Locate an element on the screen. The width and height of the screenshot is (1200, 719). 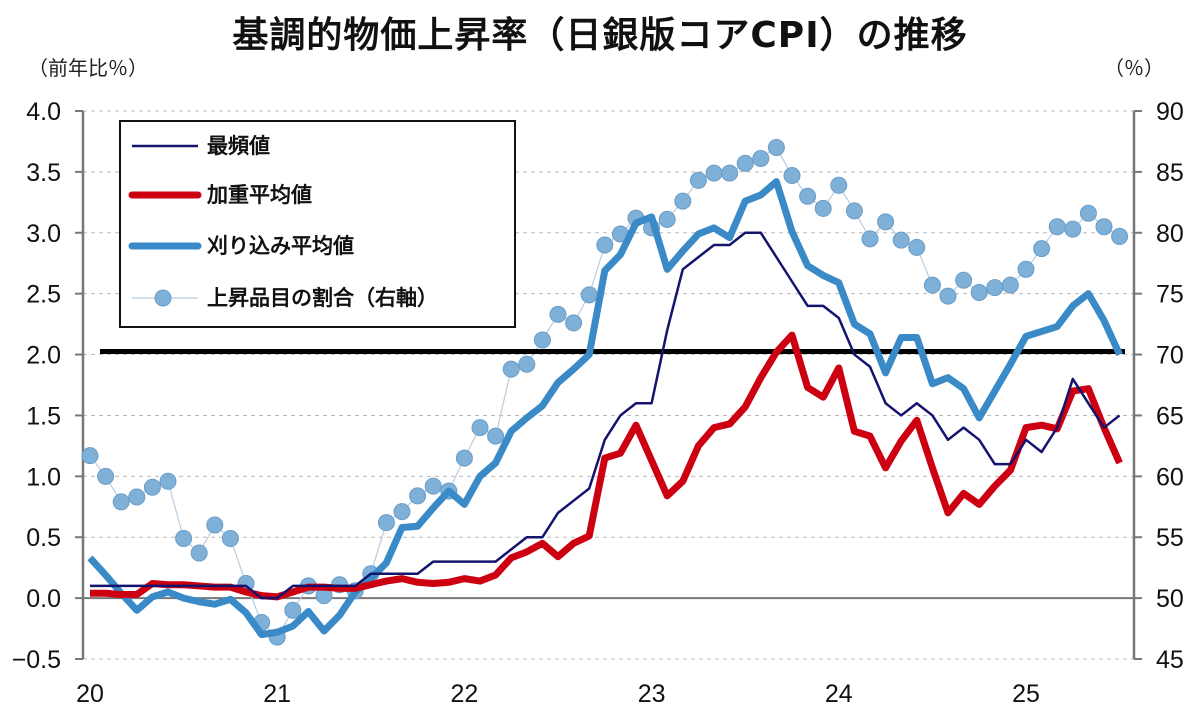
right-tick-label: 45 is located at coordinates (1170, 660).